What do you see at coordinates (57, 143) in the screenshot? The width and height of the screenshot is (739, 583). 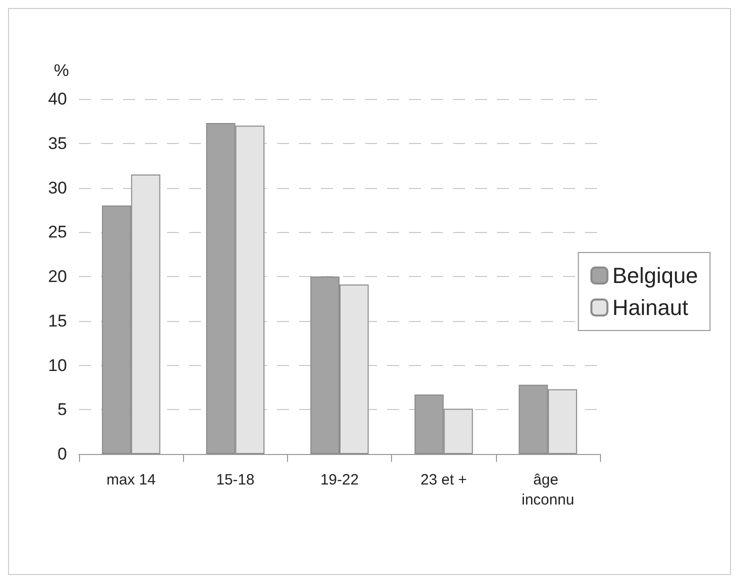 I see `y-tick-label: 35` at bounding box center [57, 143].